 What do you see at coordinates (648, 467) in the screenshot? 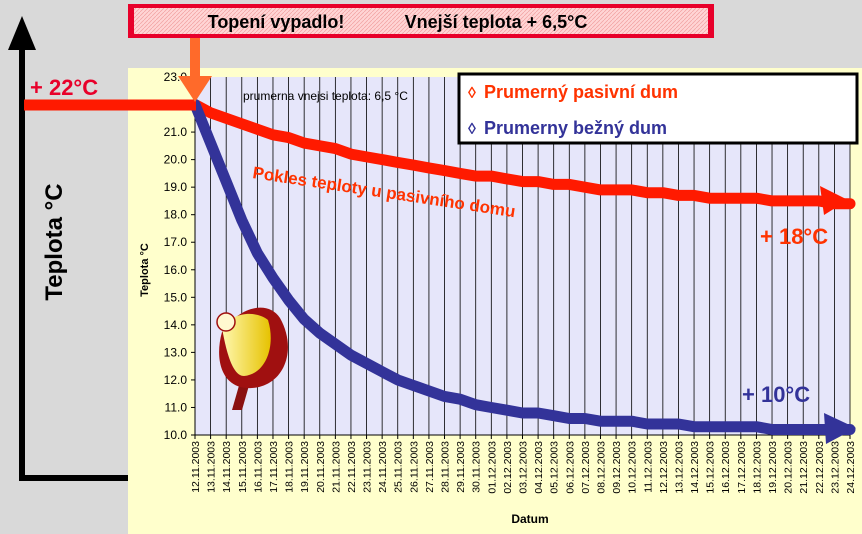
I see `x-tick-label: 11.12.2003` at bounding box center [648, 467].